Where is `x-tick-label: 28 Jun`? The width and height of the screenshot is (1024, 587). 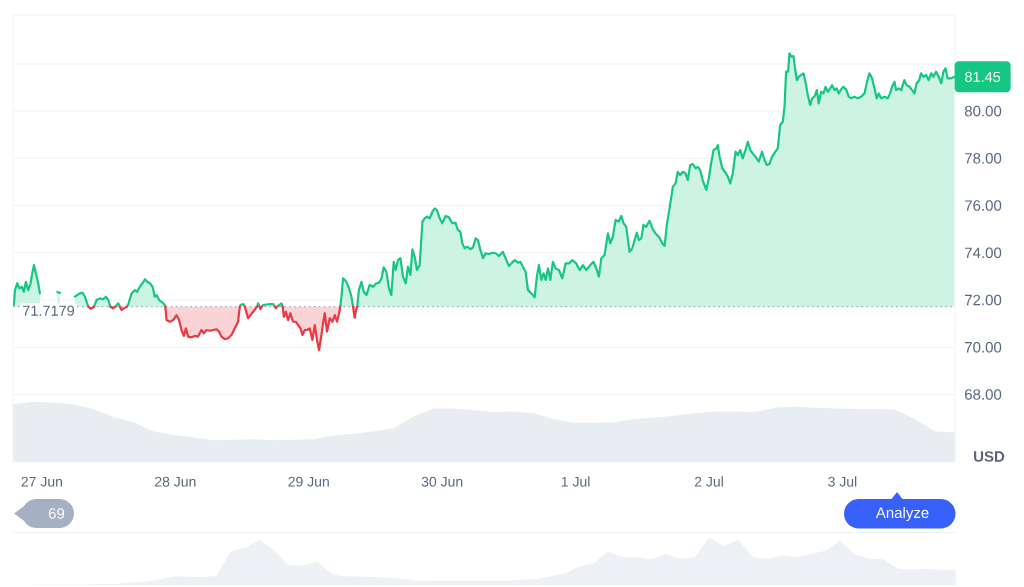
x-tick-label: 28 Jun is located at coordinates (175, 481).